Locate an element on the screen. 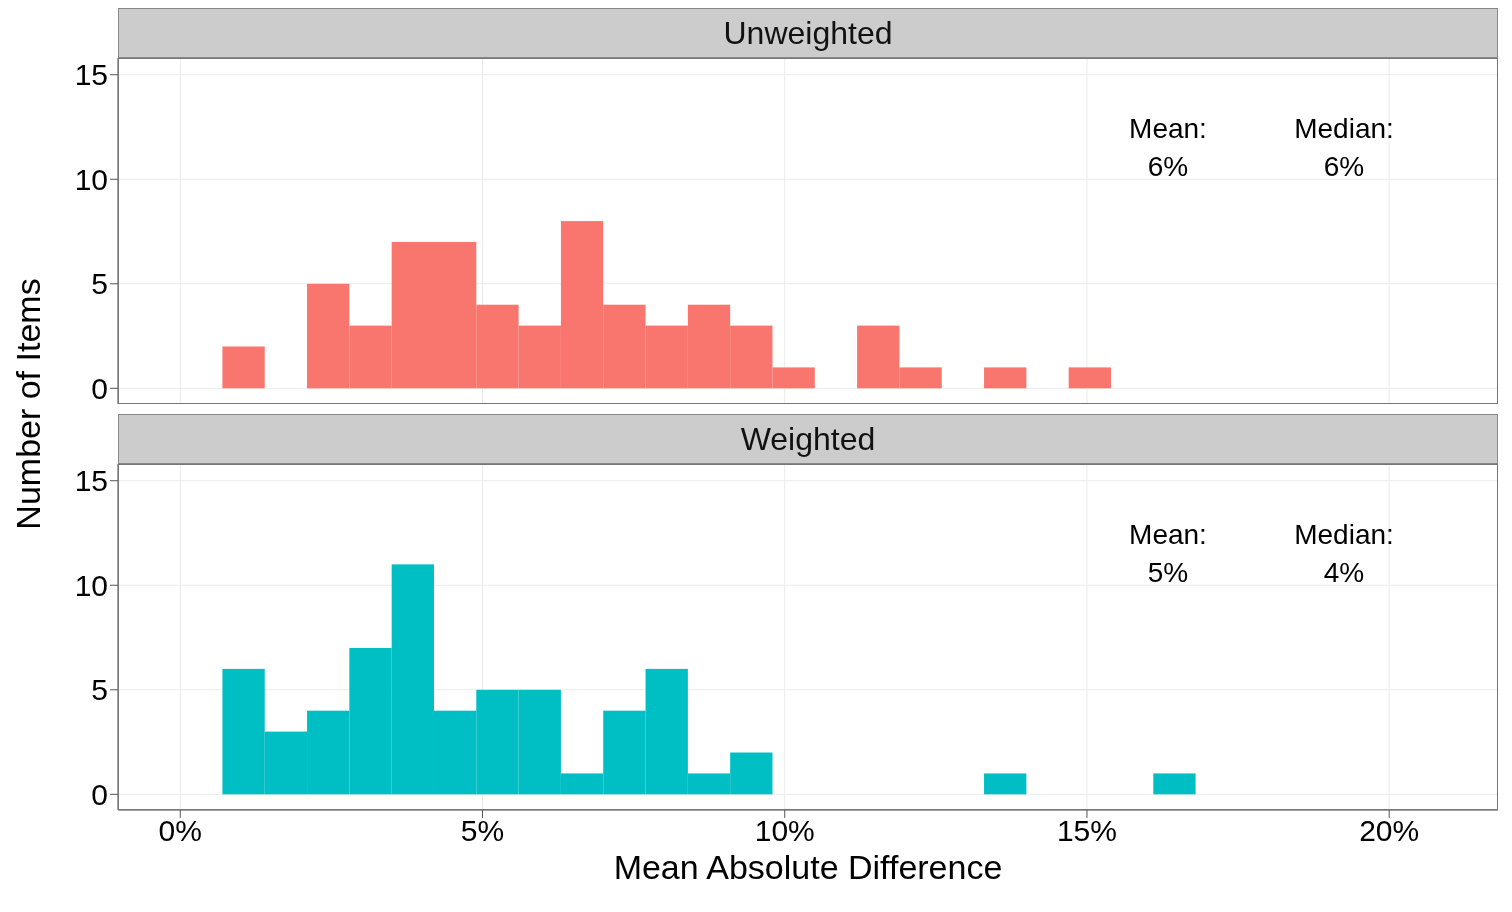  y-axis-title: Number of Items is located at coordinates (28, 404).